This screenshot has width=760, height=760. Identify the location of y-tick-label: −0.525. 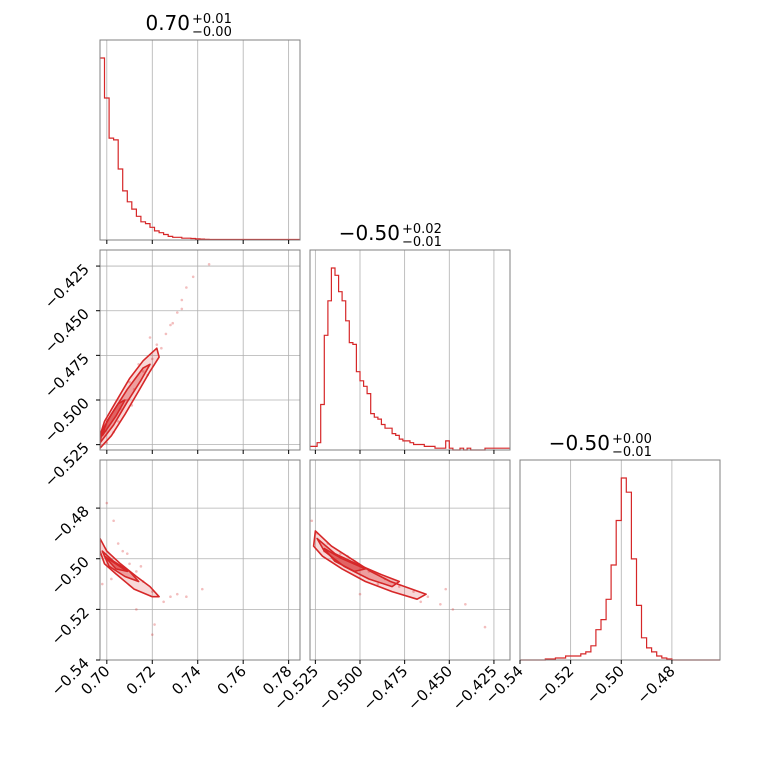
(67, 465).